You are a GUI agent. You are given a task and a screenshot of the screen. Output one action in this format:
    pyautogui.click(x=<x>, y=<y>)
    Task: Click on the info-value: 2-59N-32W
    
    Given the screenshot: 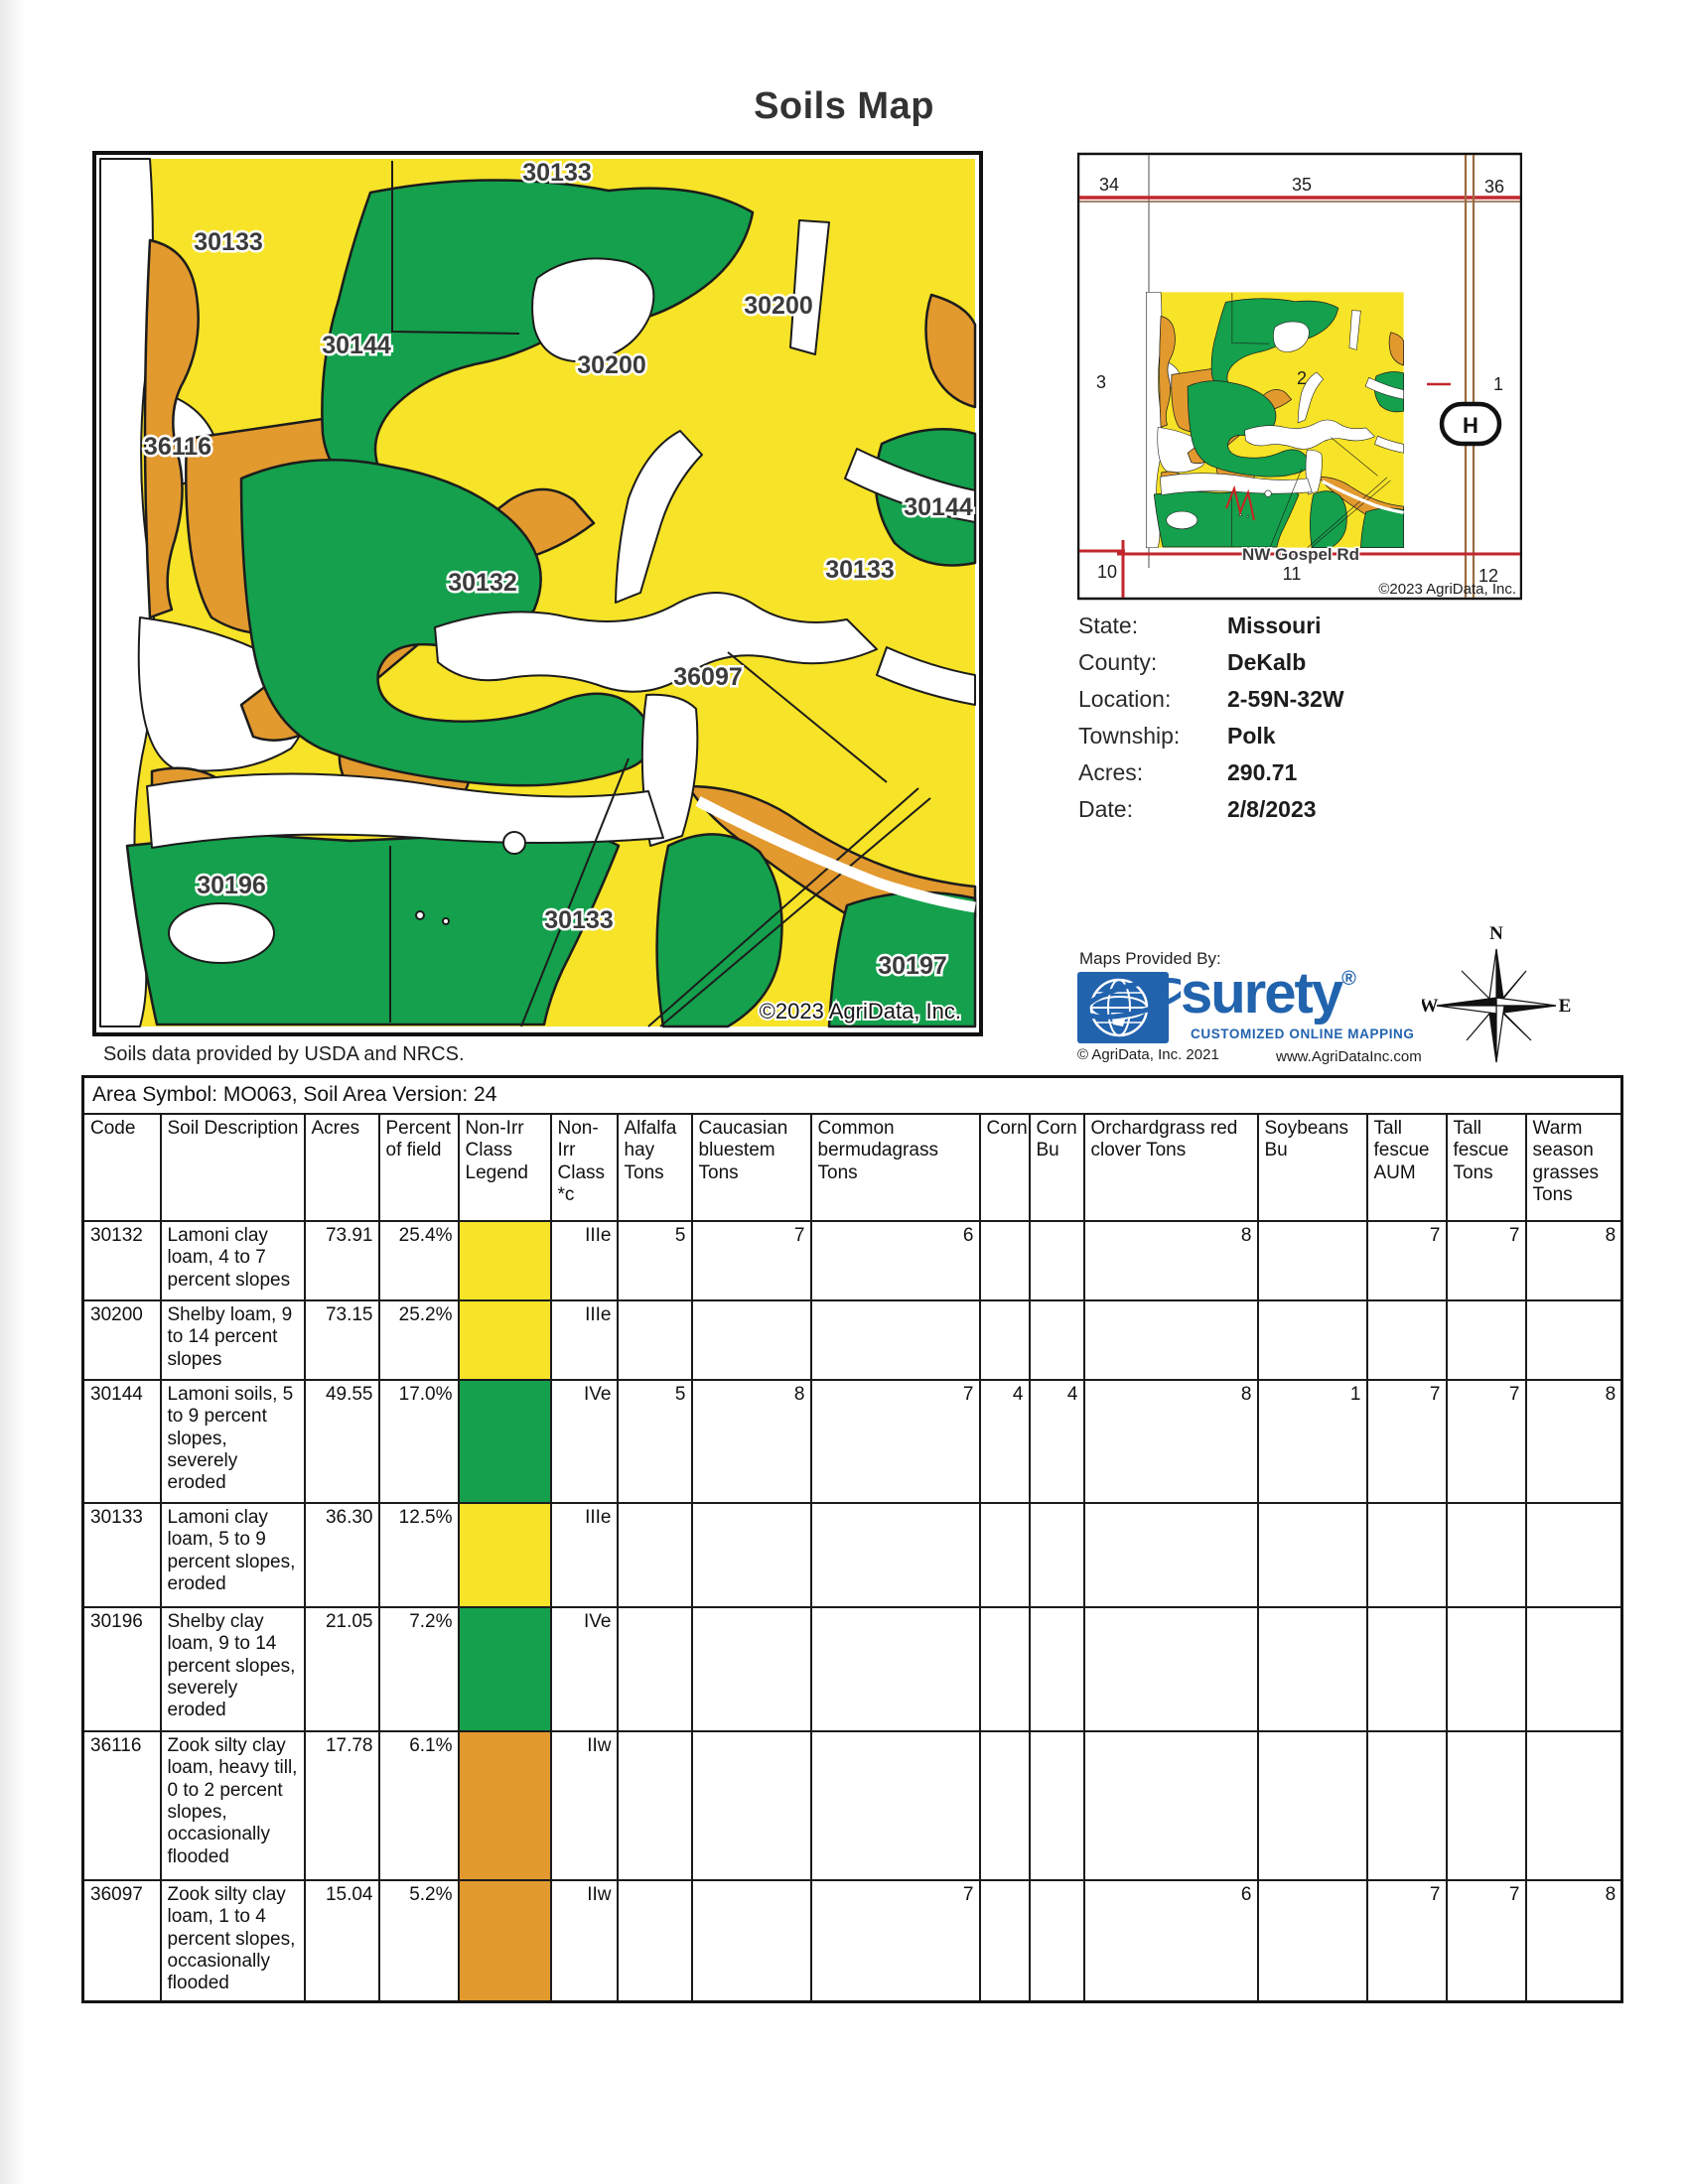 What is the action you would take?
    pyautogui.click(x=1285, y=699)
    